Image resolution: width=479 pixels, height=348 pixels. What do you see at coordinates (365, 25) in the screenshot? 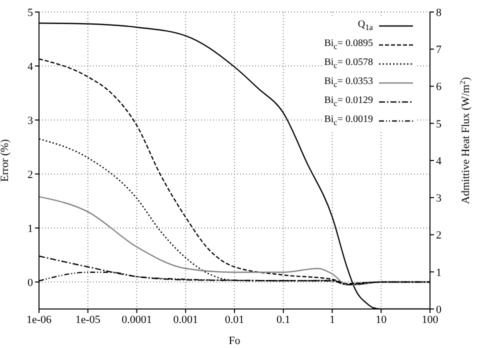
I see `legend-label: Q$_{1a}$` at bounding box center [365, 25].